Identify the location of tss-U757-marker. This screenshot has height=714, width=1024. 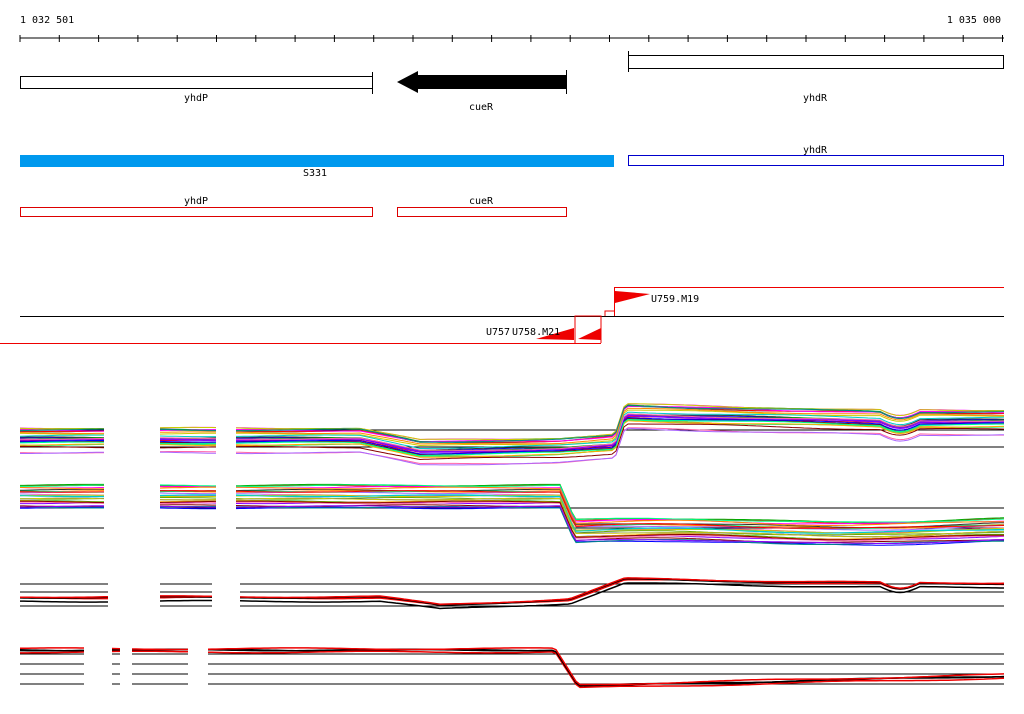
(555, 334).